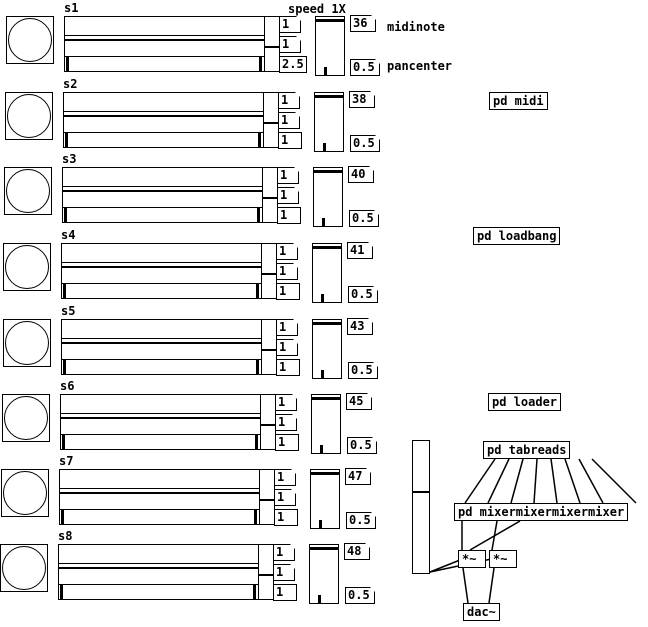  What do you see at coordinates (503, 559) in the screenshot?
I see `multiply-right-object: *~` at bounding box center [503, 559].